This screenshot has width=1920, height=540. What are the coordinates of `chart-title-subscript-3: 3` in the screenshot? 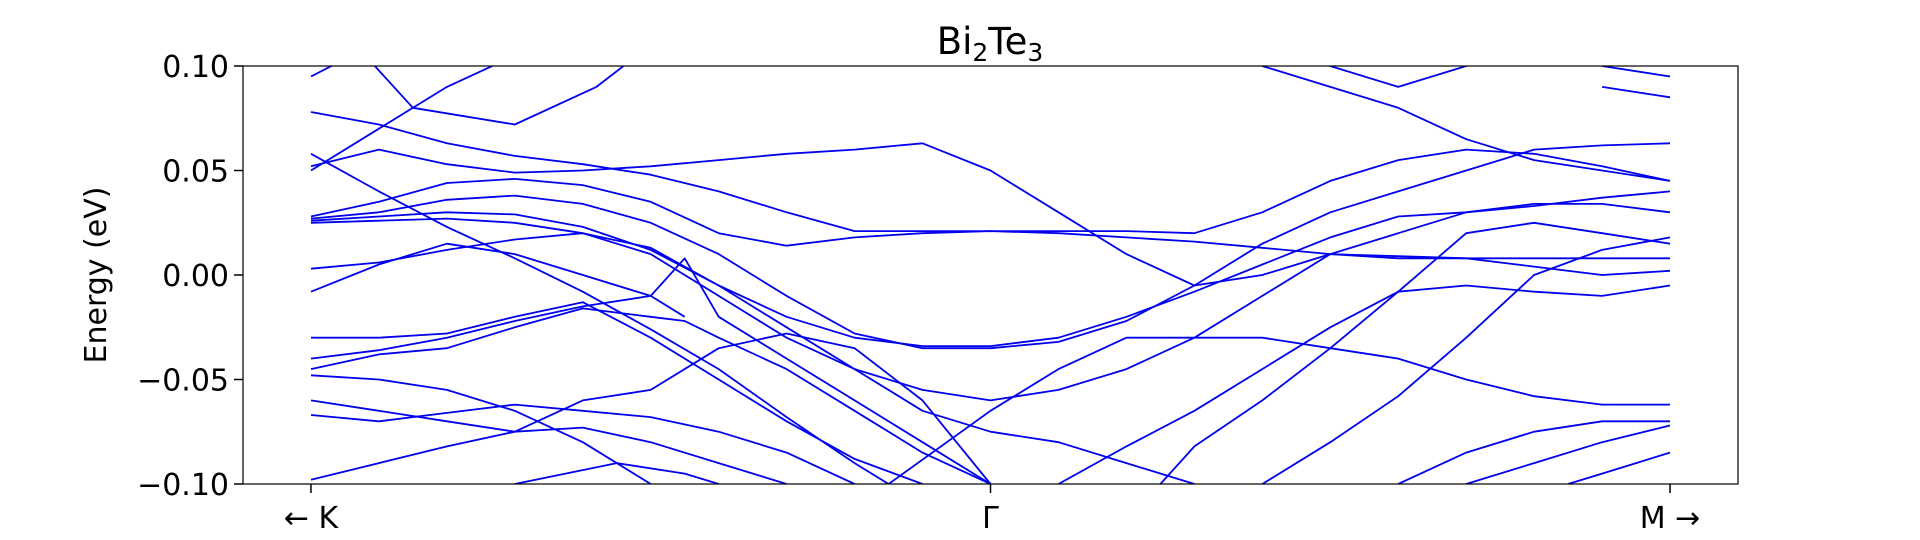 It's located at (1035, 52).